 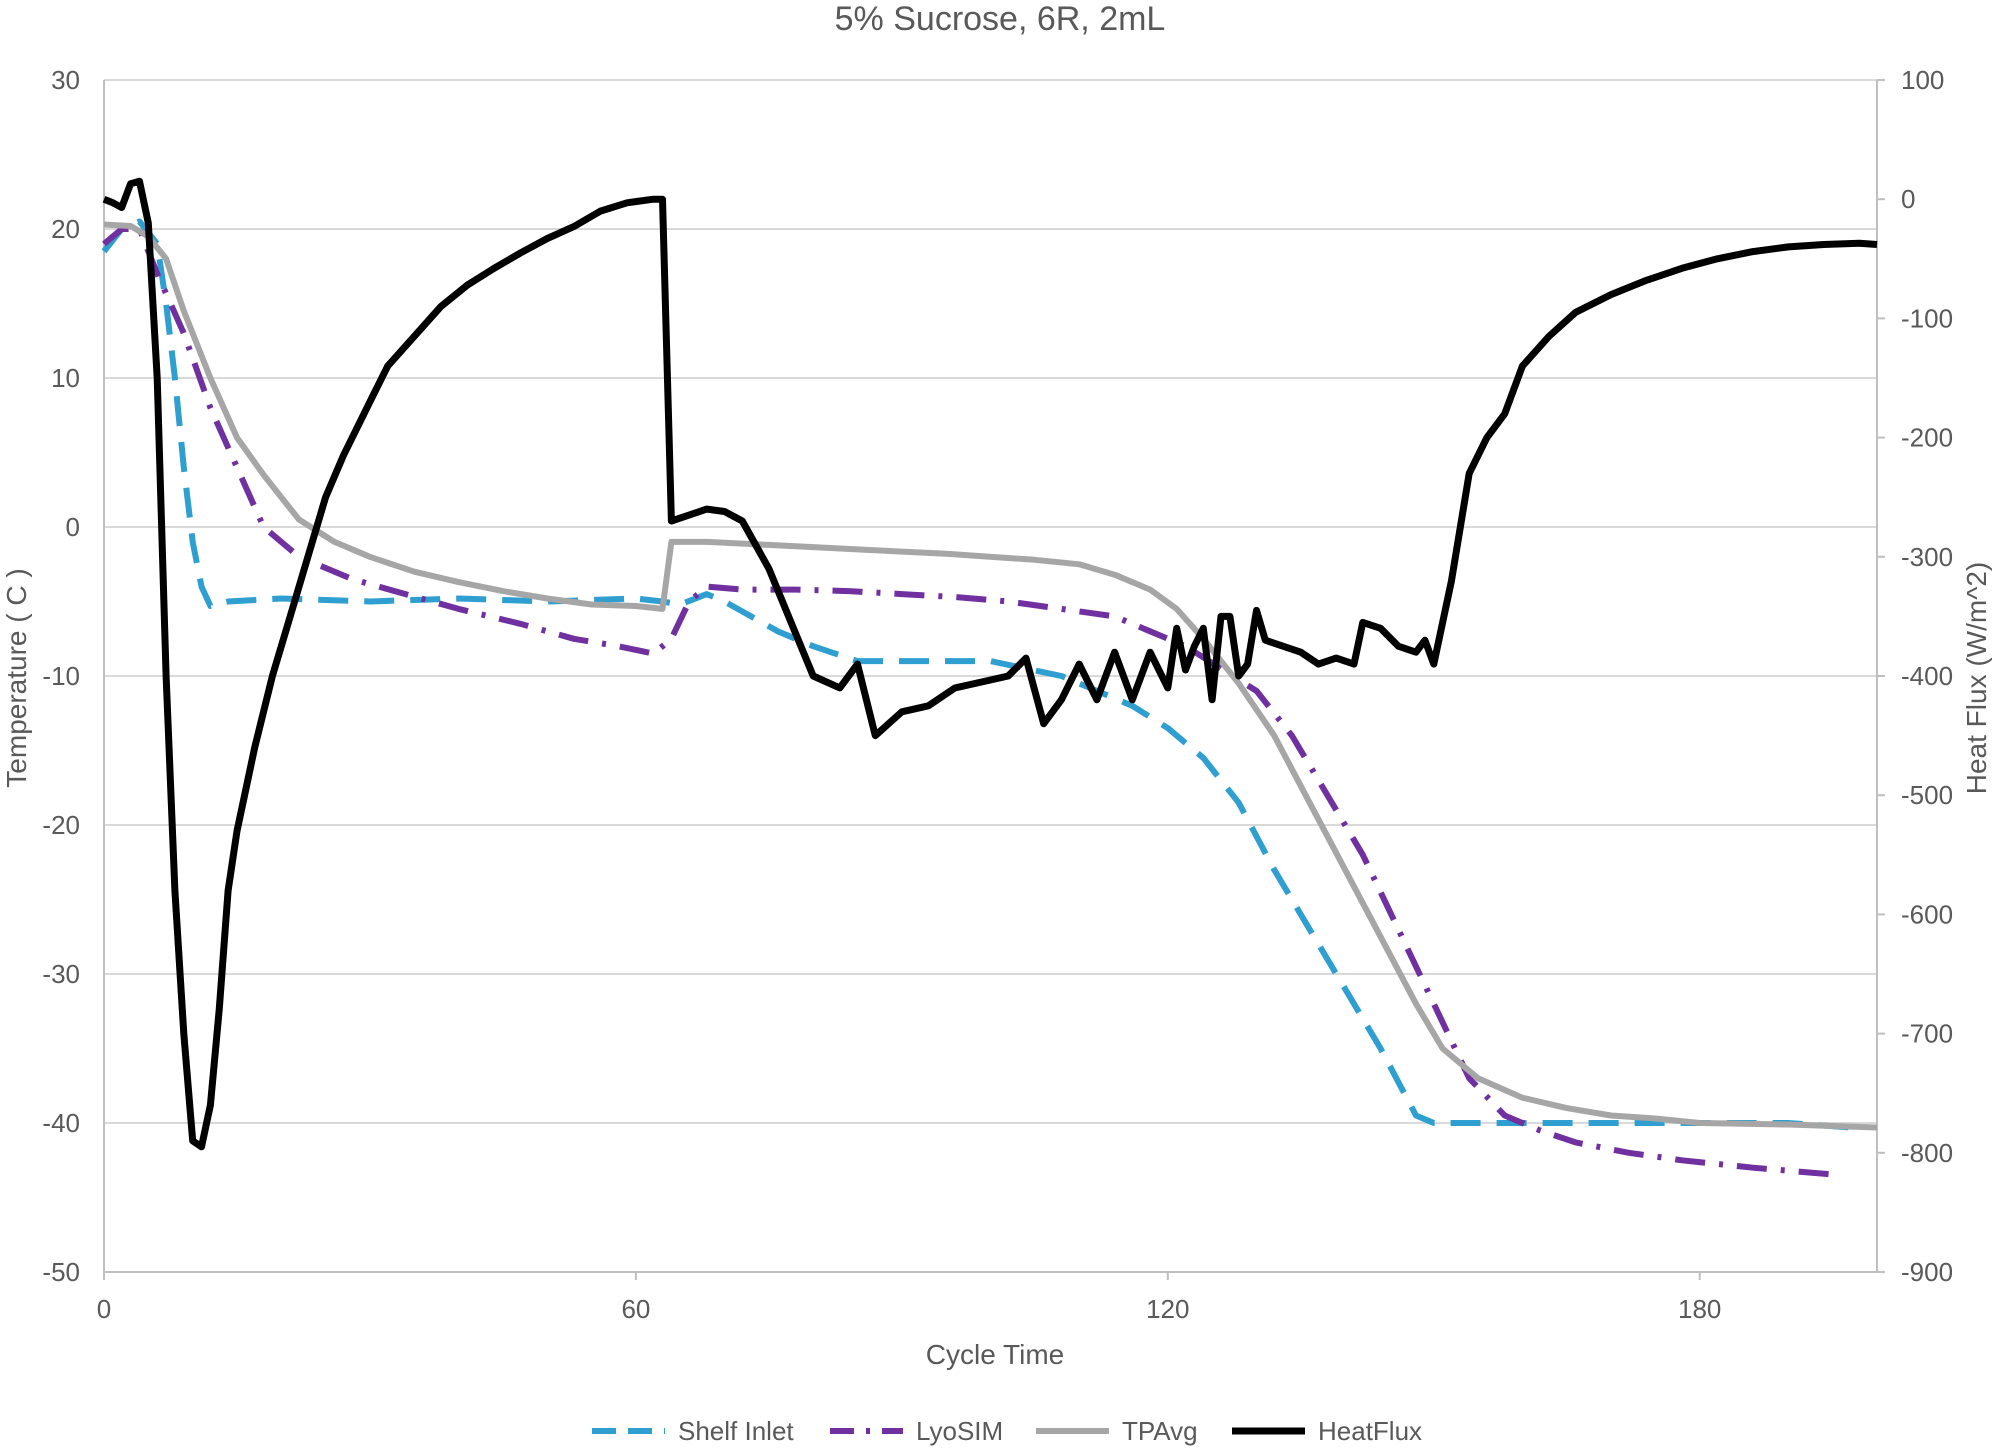 What do you see at coordinates (995, 1354) in the screenshot?
I see `x-axis-label: Cycle Time` at bounding box center [995, 1354].